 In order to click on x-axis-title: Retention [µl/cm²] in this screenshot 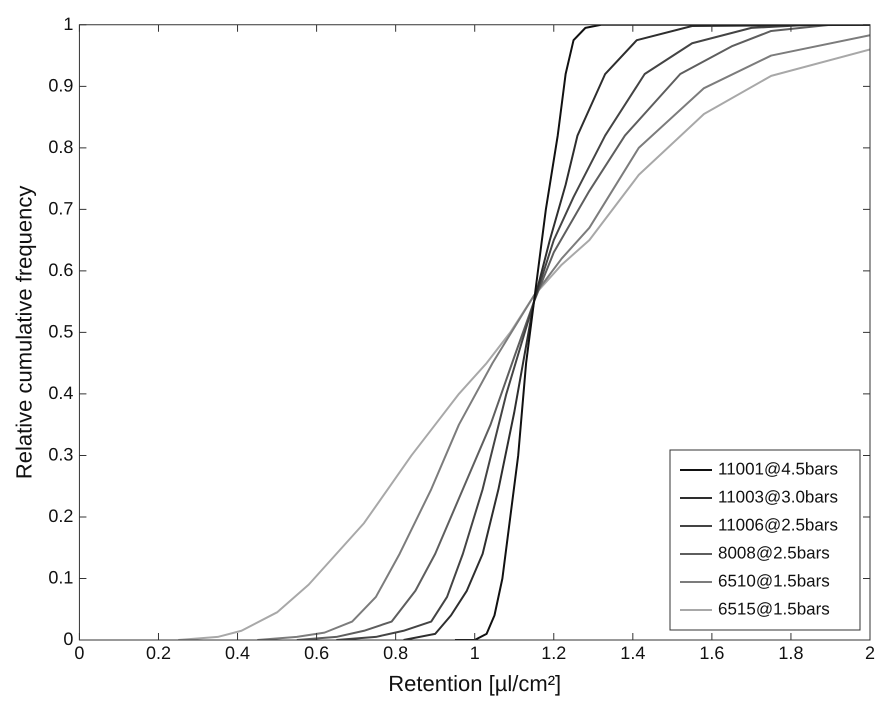, I will do `click(475, 683)`.